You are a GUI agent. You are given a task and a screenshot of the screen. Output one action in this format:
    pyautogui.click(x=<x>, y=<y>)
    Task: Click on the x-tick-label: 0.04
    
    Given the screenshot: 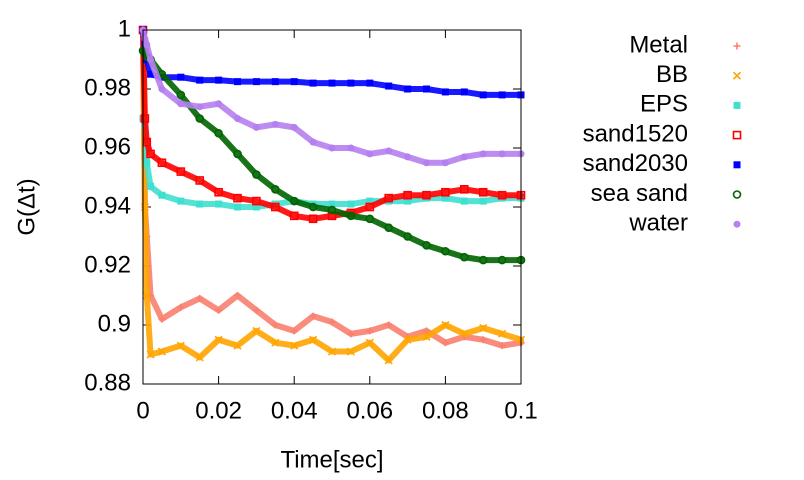 What is the action you would take?
    pyautogui.click(x=294, y=410)
    